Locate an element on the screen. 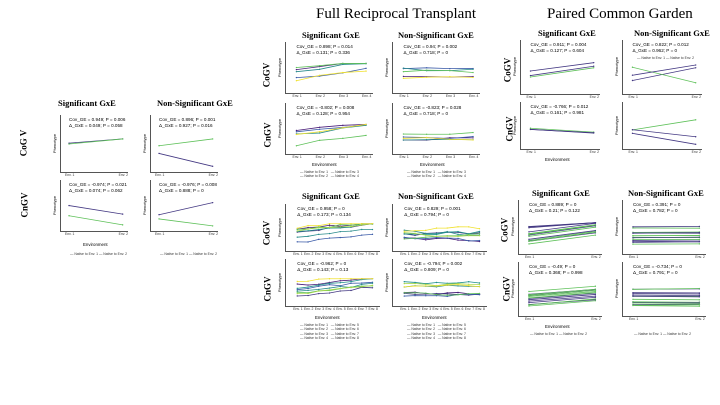 The width and height of the screenshot is (720, 405). left-row-cngv: CnGV is located at coordinates (24, 205).